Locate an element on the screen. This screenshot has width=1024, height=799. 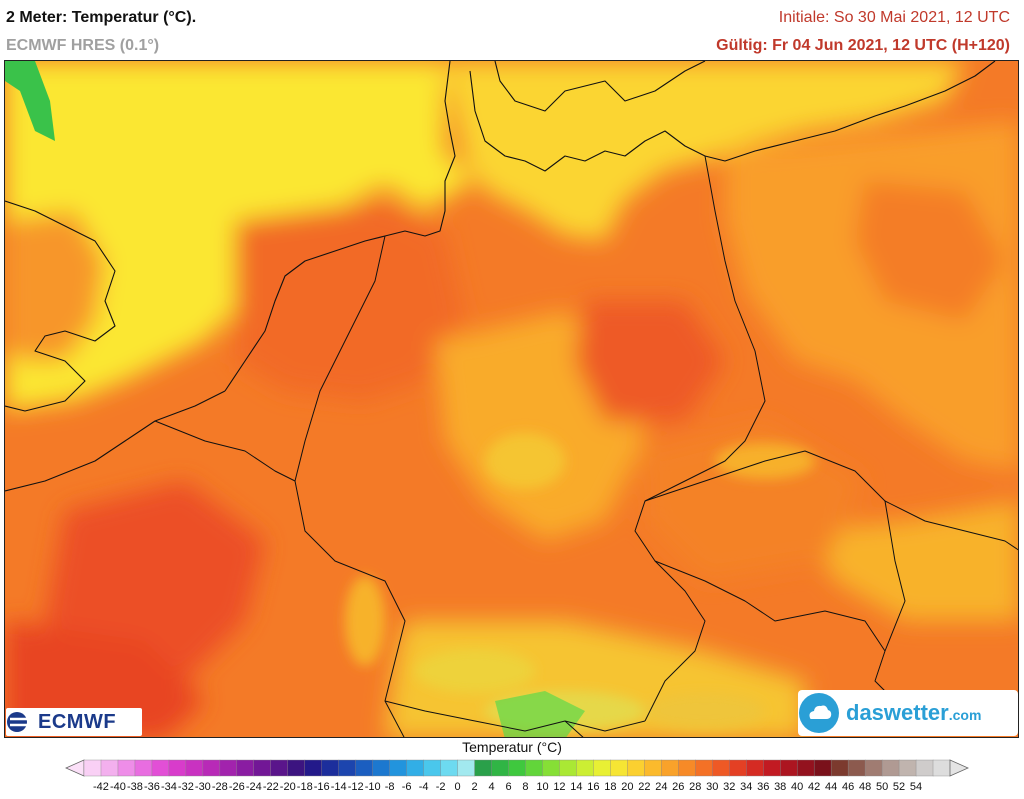
ecmwf-logo-text: ECMWF is located at coordinates (77, 721).